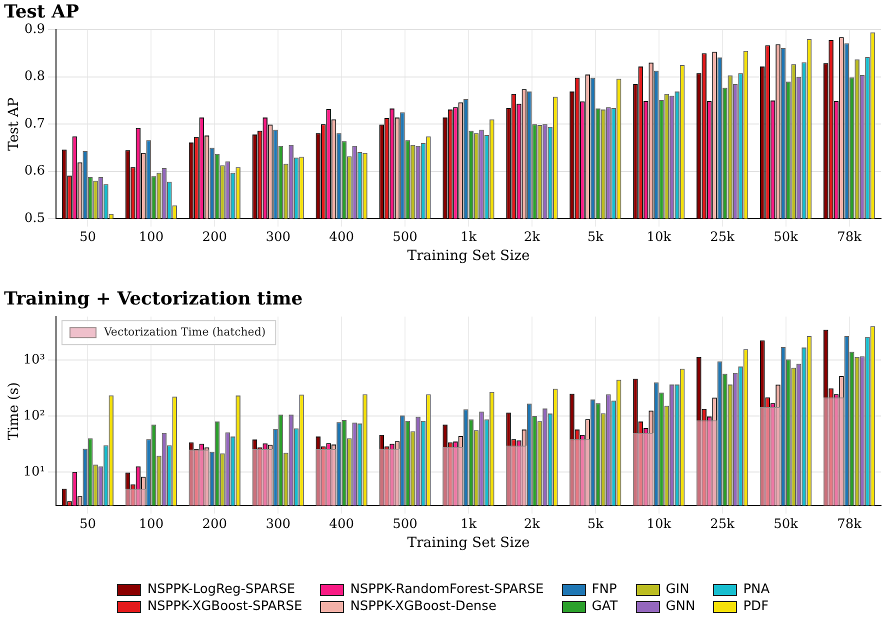  What do you see at coordinates (756, 606) in the screenshot?
I see `legend-label: PDF` at bounding box center [756, 606].